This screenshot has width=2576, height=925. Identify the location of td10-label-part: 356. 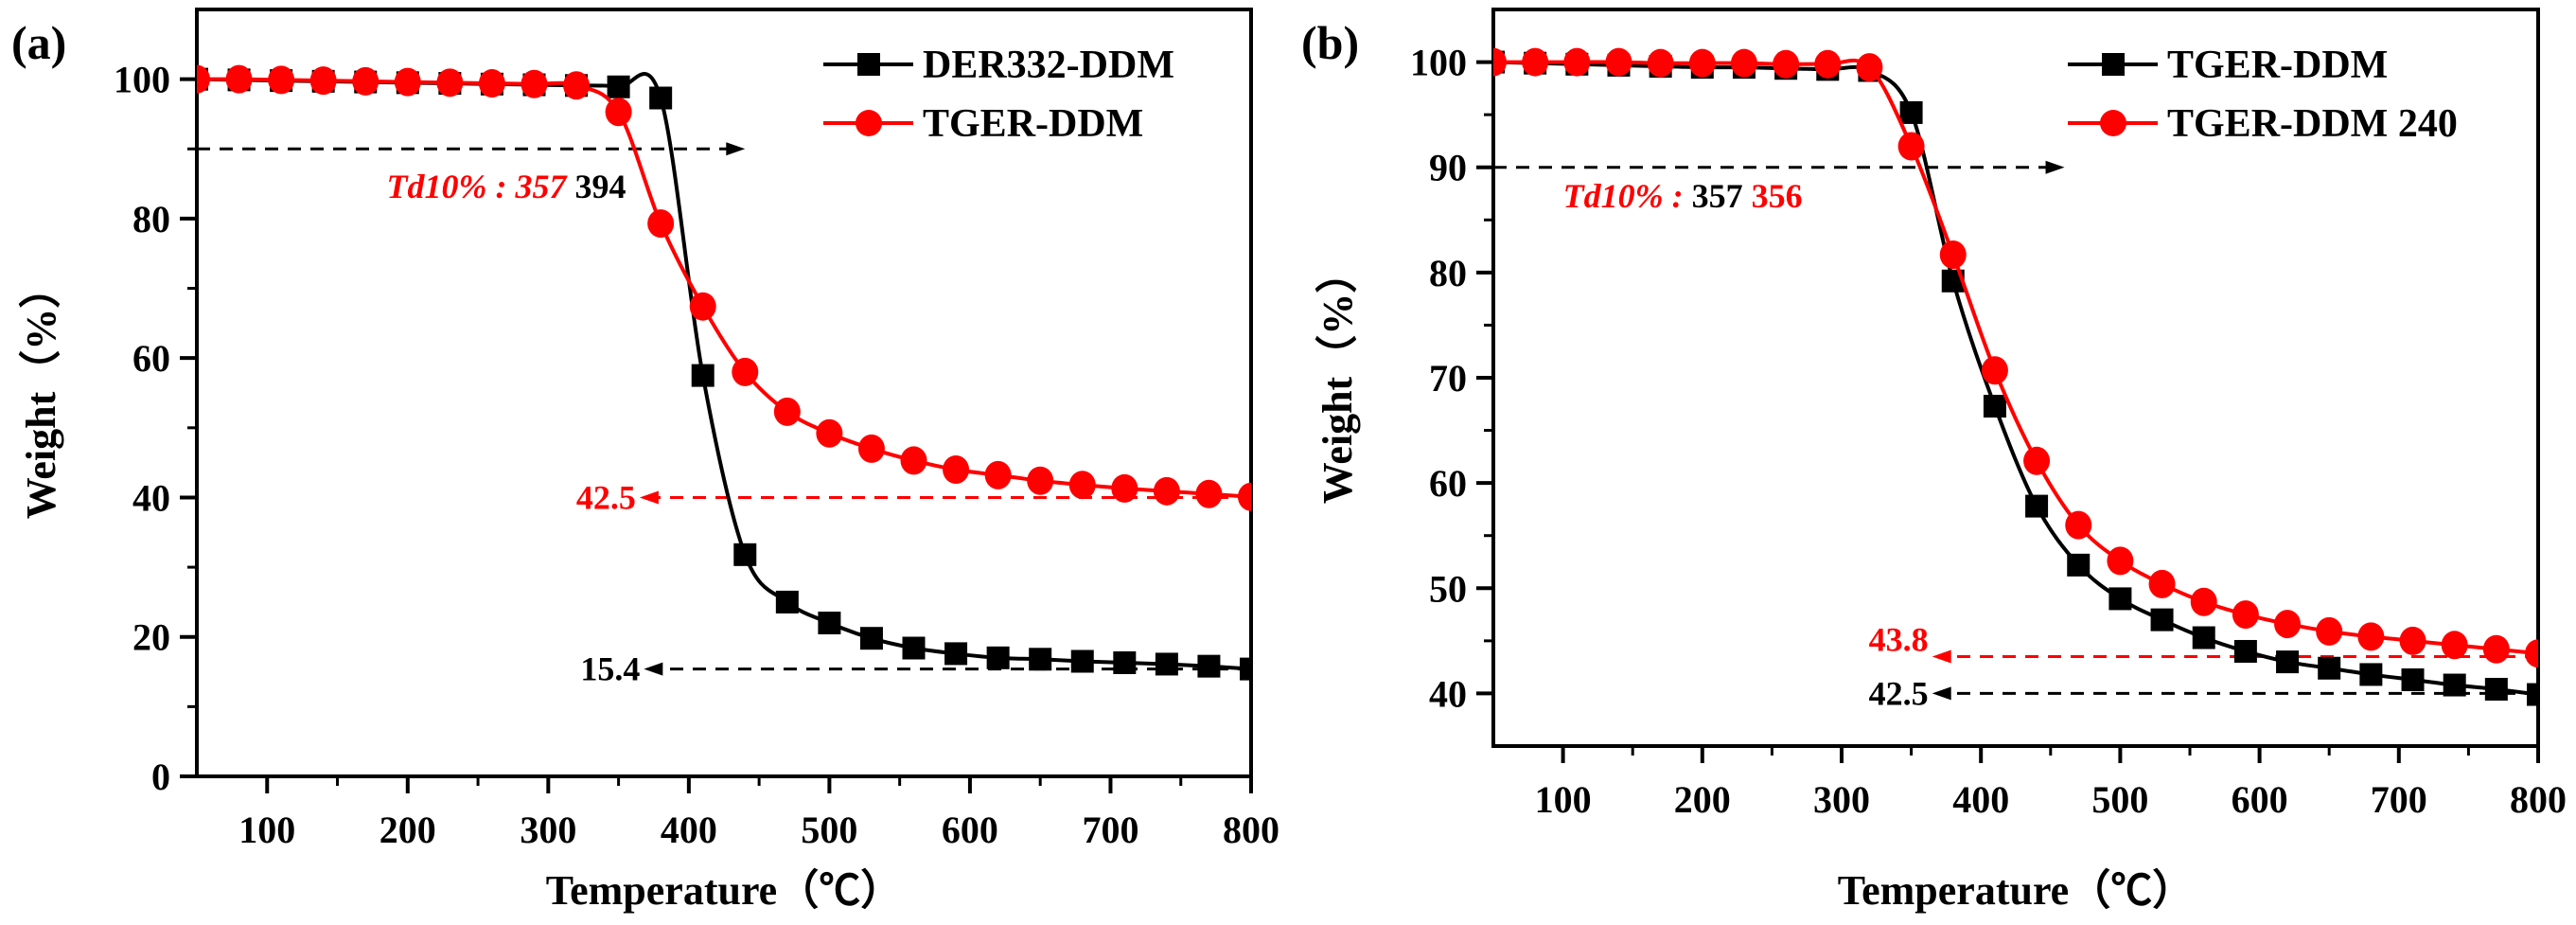
(1773, 196).